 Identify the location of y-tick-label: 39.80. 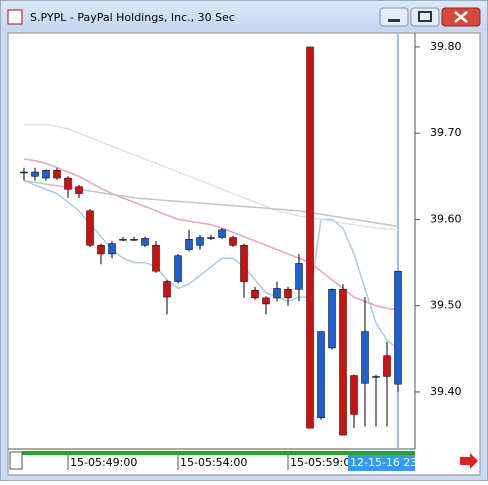
(446, 46).